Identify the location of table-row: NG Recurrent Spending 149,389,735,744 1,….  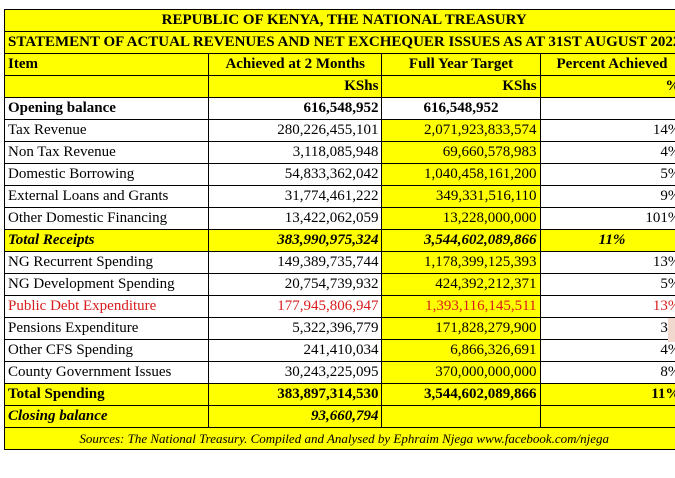
(339, 262).